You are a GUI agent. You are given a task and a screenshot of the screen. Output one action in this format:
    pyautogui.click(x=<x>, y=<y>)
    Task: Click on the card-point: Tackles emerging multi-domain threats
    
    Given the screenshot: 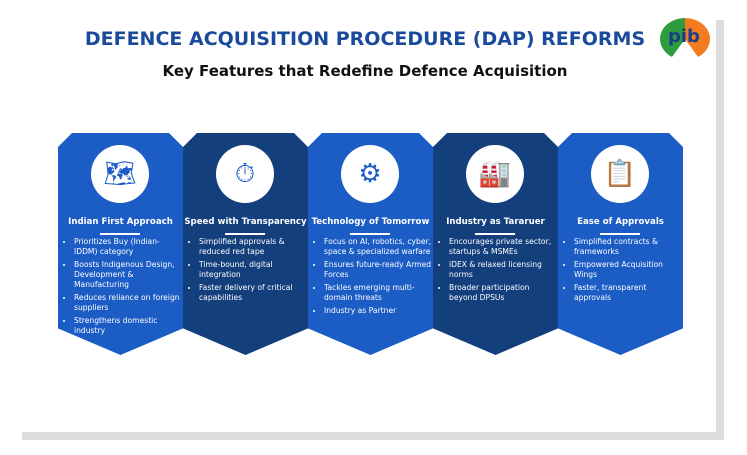 What is the action you would take?
    pyautogui.click(x=378, y=293)
    